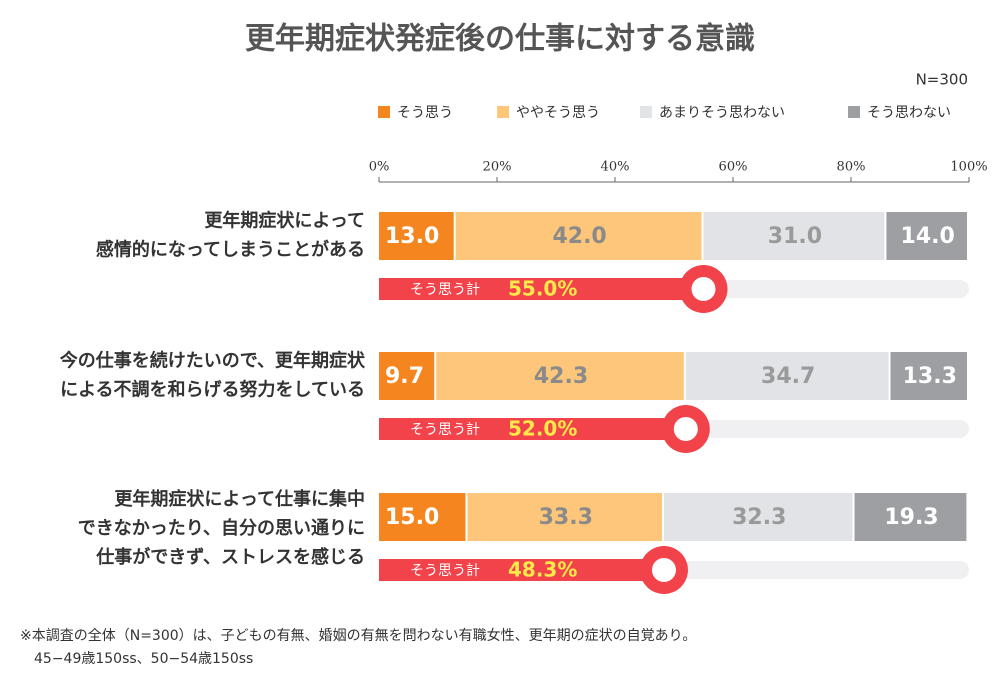 The image size is (1000, 677). Describe the element at coordinates (239, 499) in the screenshot. I see `category-label: 更年期症状によって仕事に集中` at that location.